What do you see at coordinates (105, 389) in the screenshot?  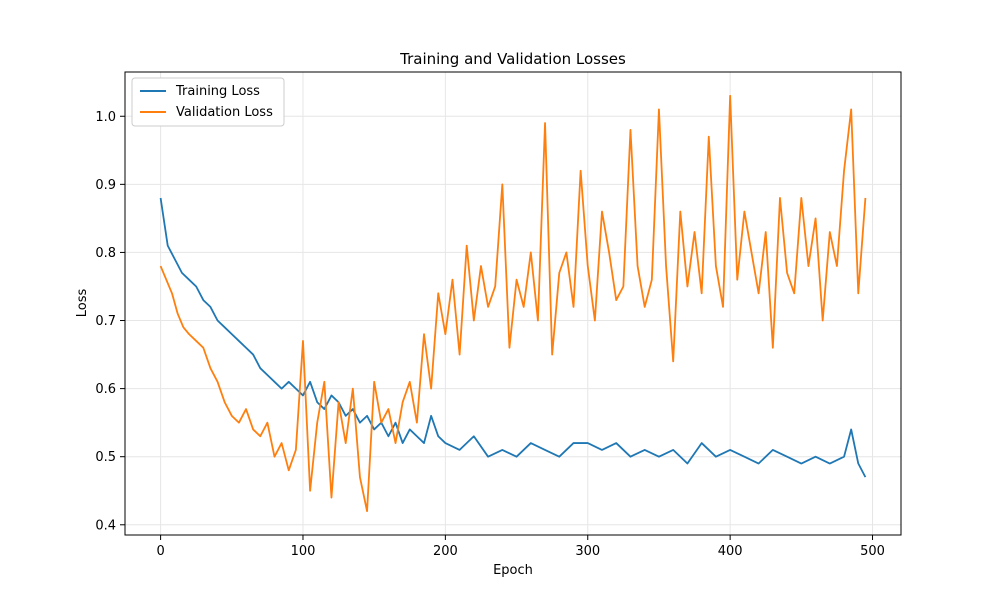 I see `y-tick-label: 0.6` at bounding box center [105, 389].